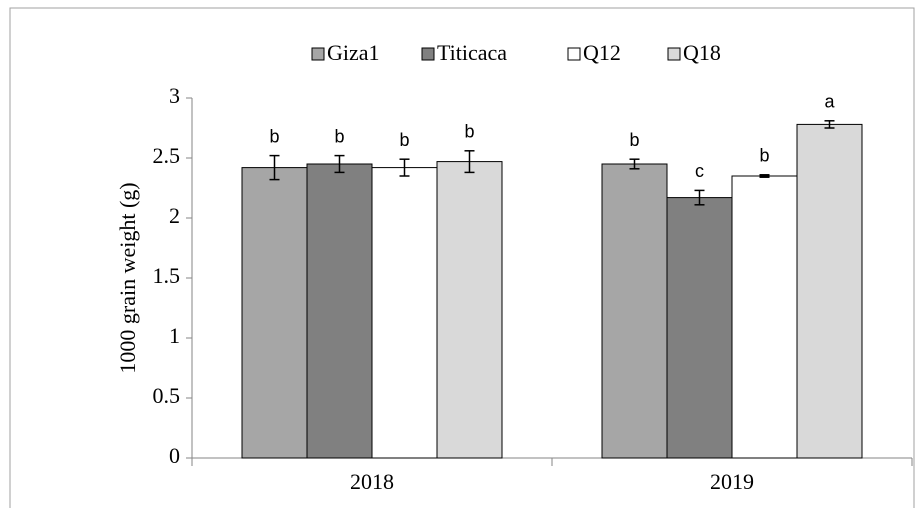 This screenshot has width=924, height=508. I want to click on y-tick-label: 0, so click(174, 455).